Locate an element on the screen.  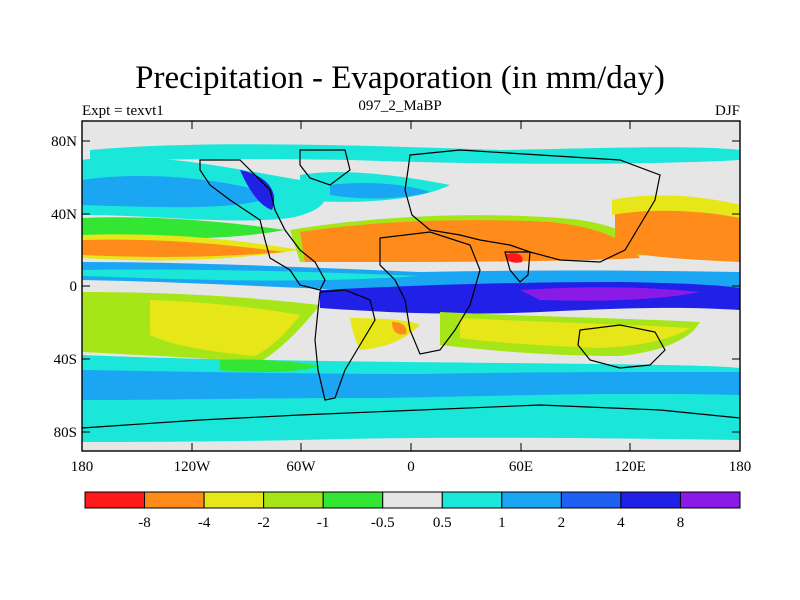
coast-south-america is located at coordinates (345, 345).